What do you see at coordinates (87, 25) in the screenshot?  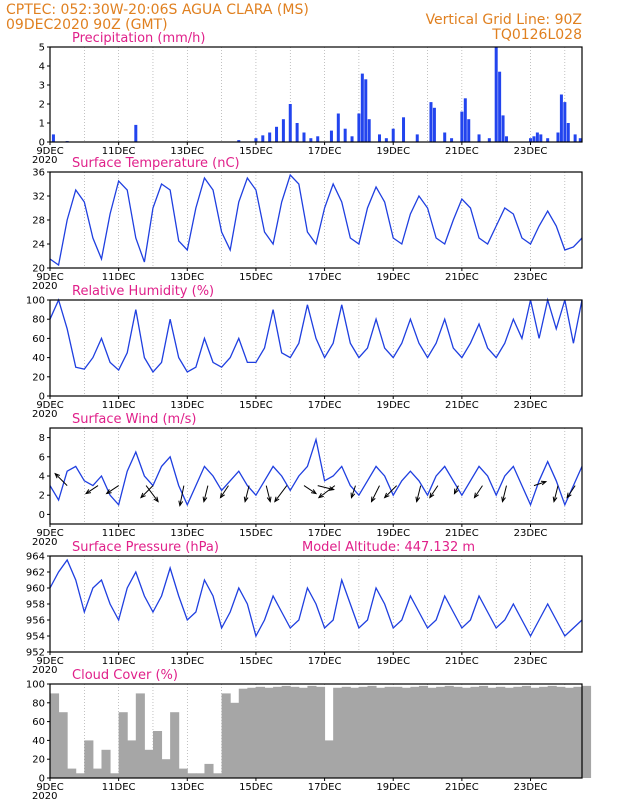 I see `run-date-header: 09DEC2020 90Z (GMT)` at bounding box center [87, 25].